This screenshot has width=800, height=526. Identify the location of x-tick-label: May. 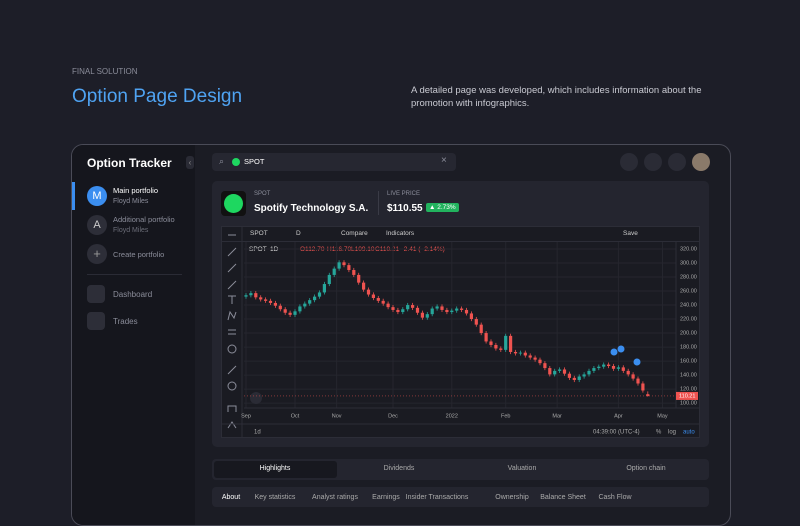
(662, 416).